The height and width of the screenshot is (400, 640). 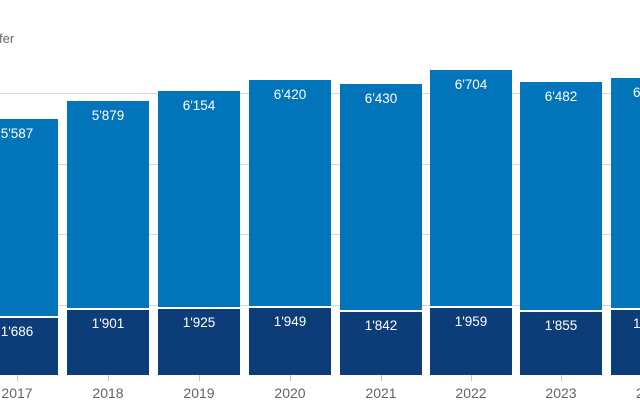 I want to click on bar-upper-segment: 5'879, so click(x=108, y=205).